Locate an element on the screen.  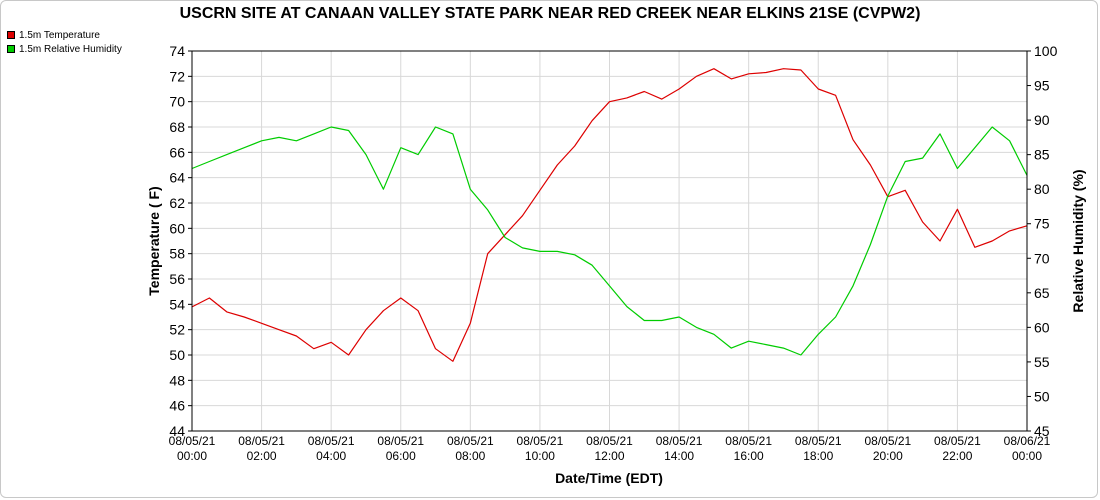
y-left-tick-label: 72 is located at coordinates (177, 76).